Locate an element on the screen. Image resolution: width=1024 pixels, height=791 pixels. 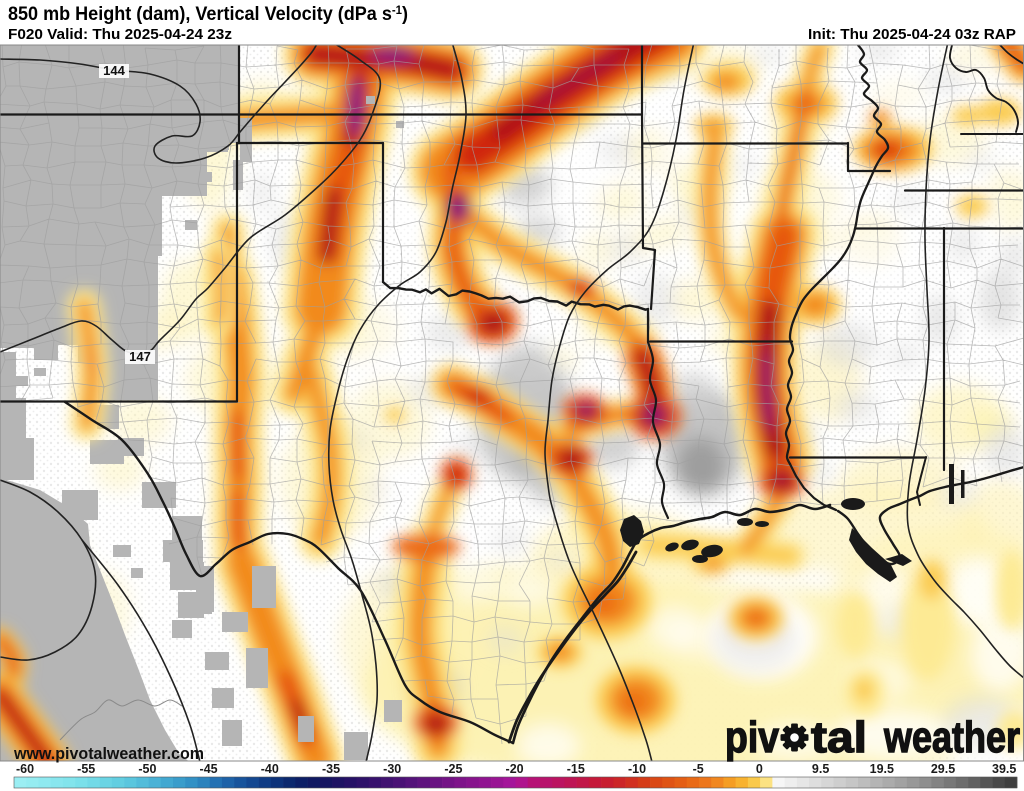
svg-text: -35 is located at coordinates (331, 769).